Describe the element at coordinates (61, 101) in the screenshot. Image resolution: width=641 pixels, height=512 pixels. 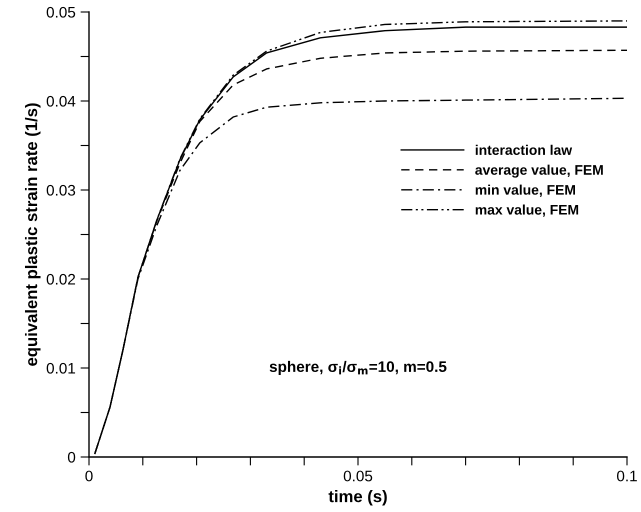
I see `y-tick-label: 0.04` at that location.